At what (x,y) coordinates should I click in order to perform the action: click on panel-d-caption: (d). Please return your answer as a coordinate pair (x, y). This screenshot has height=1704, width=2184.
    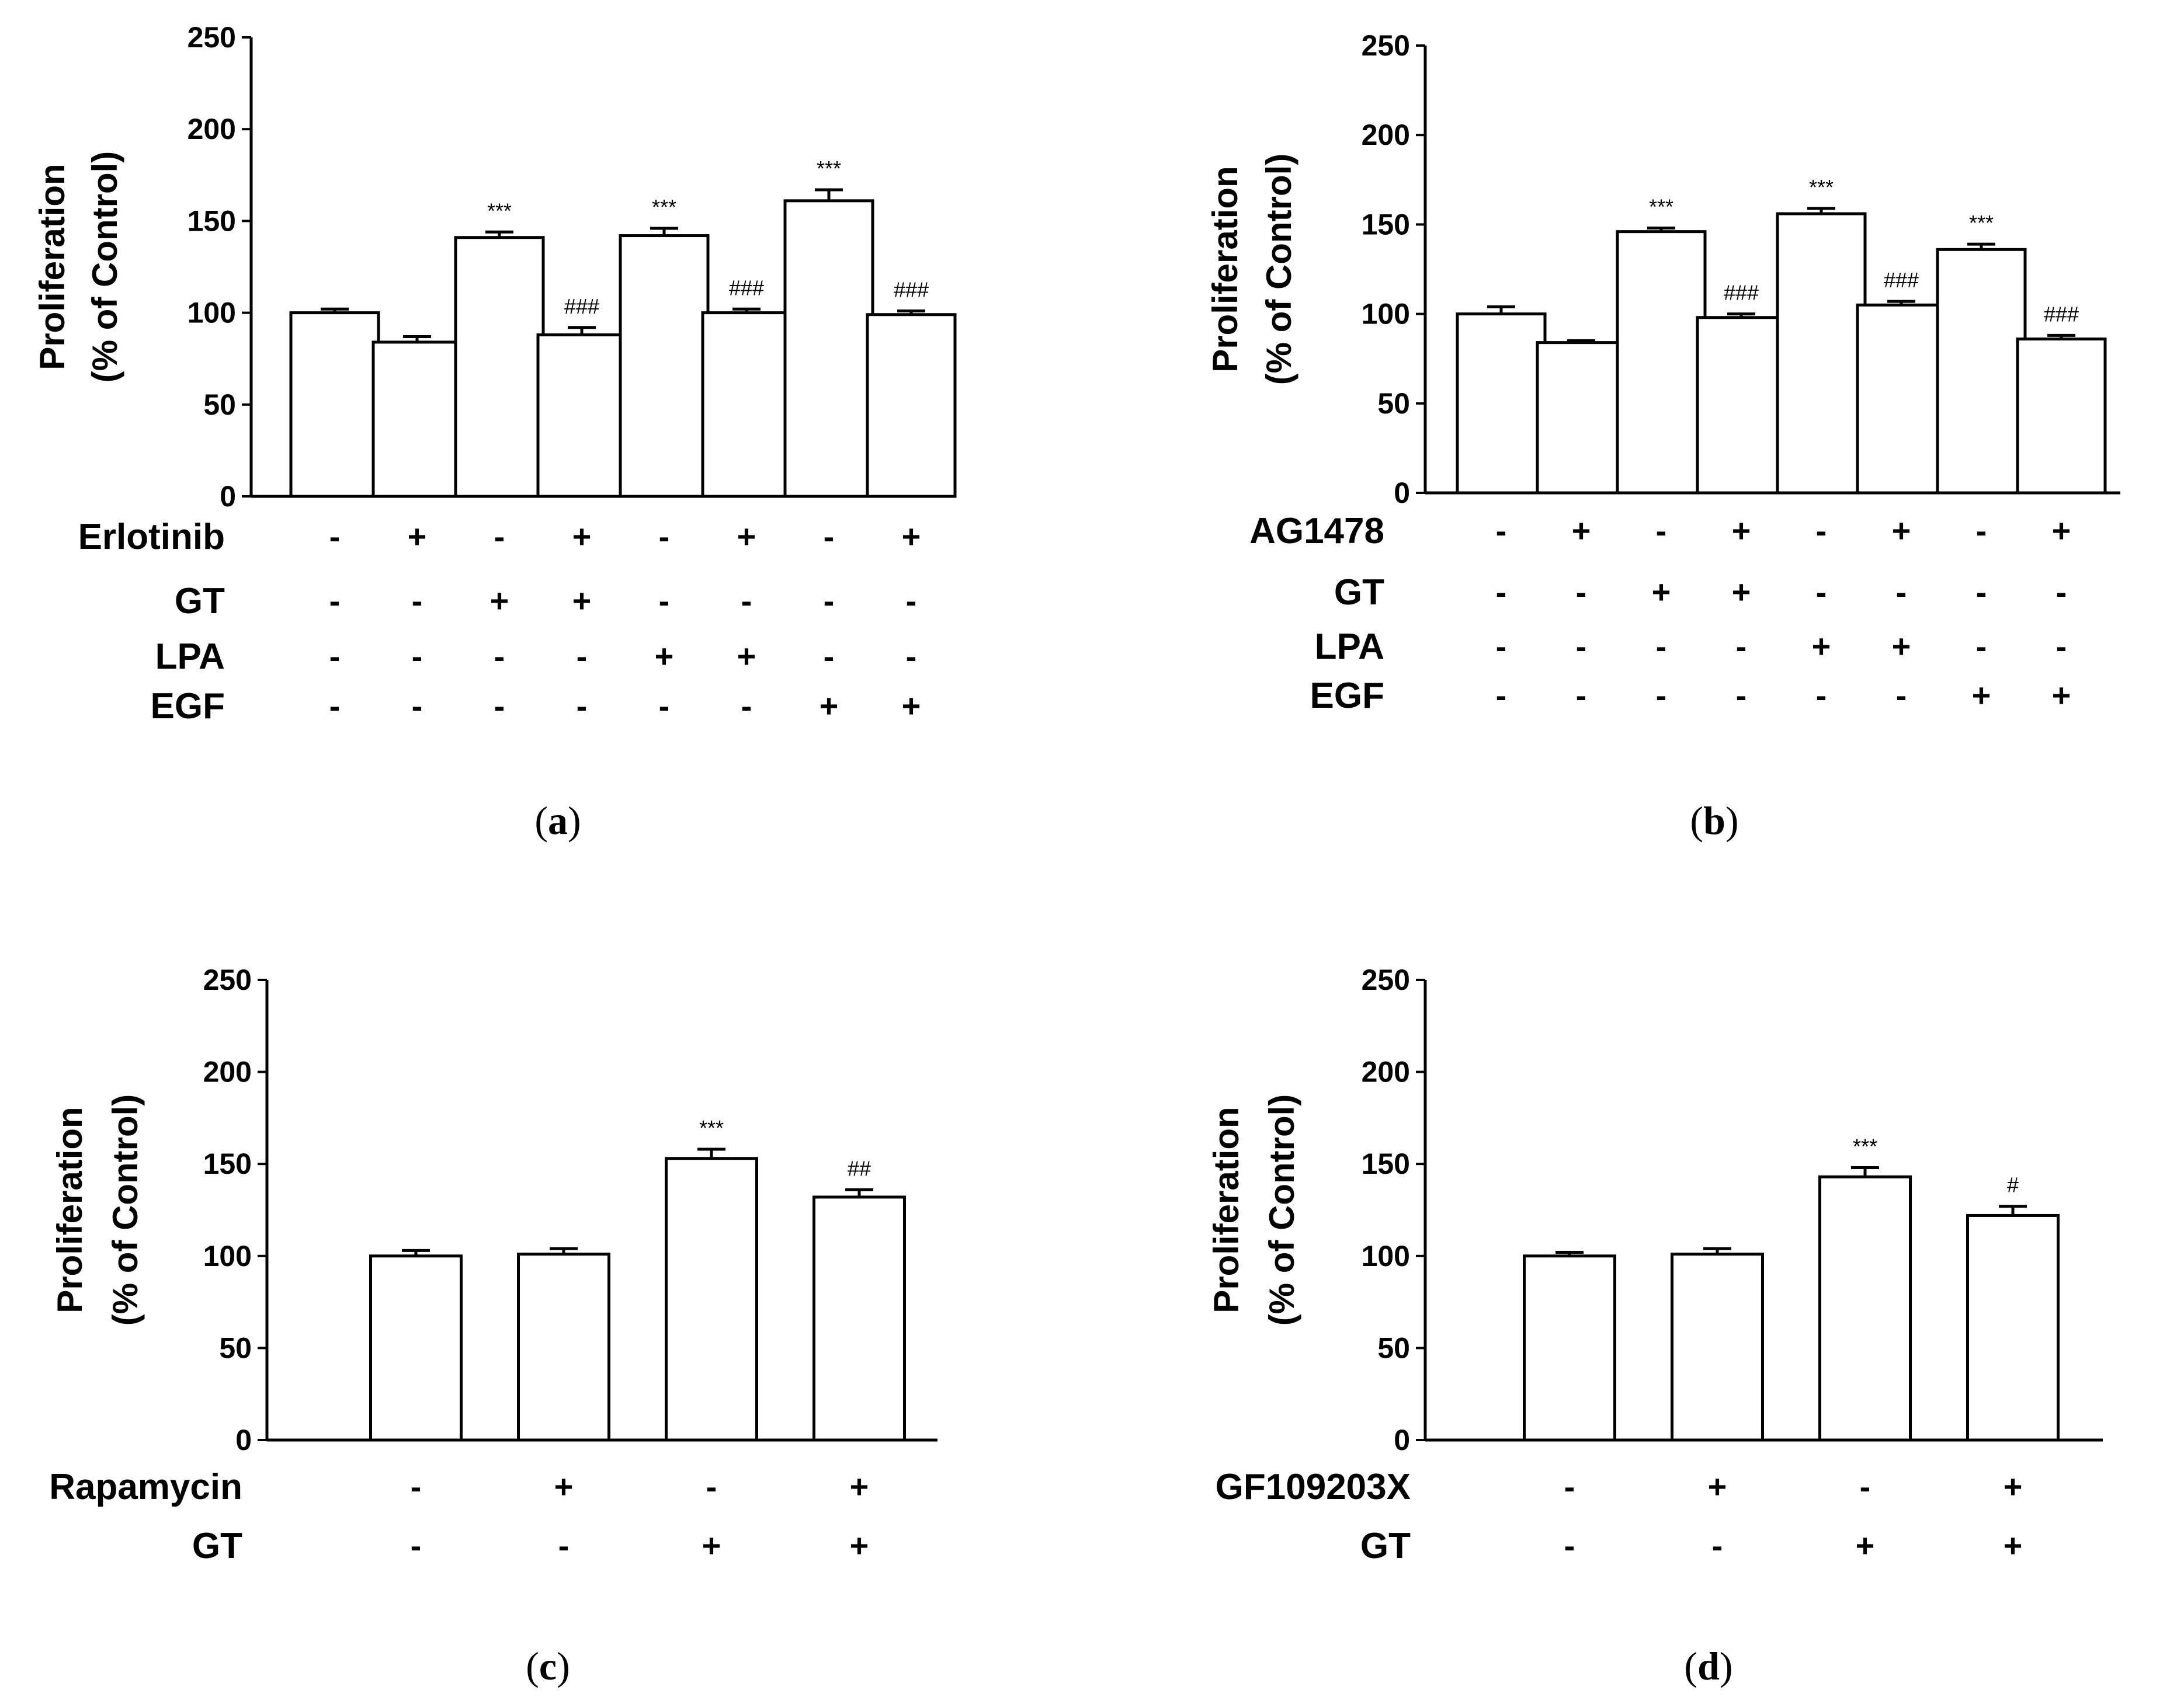
    Looking at the image, I should click on (1708, 1666).